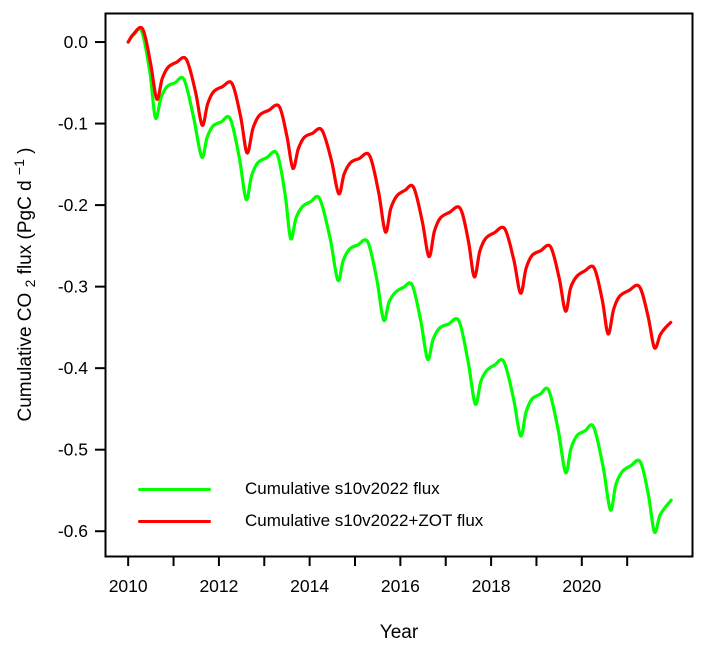 The image size is (707, 658). I want to click on legend-label-s10v2022: Cumulative s10v2022 flux, so click(342, 488).